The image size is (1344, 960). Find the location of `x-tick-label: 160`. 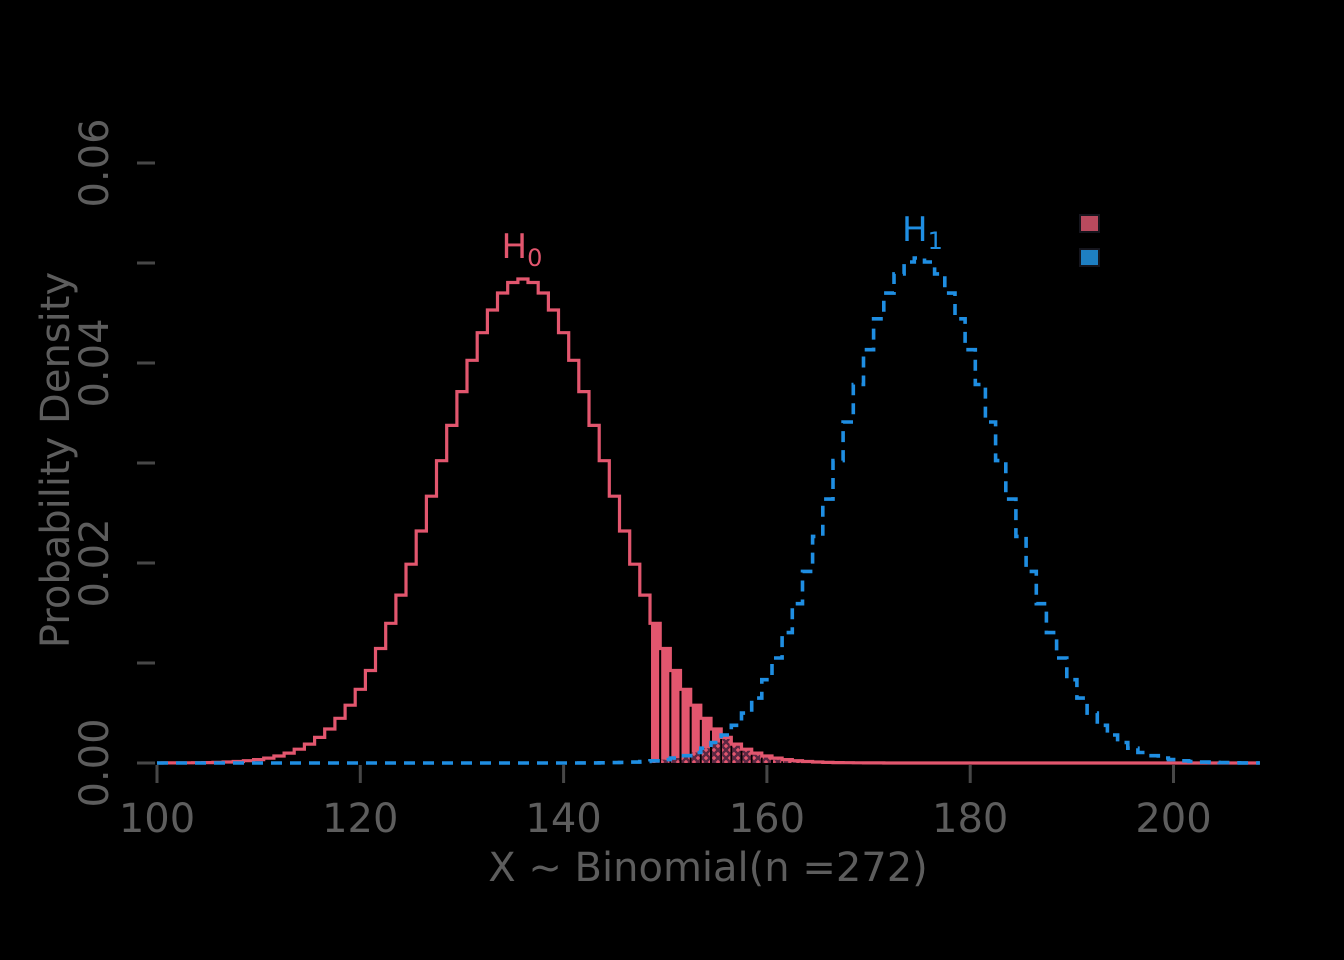

x-tick-label: 160 is located at coordinates (767, 819).